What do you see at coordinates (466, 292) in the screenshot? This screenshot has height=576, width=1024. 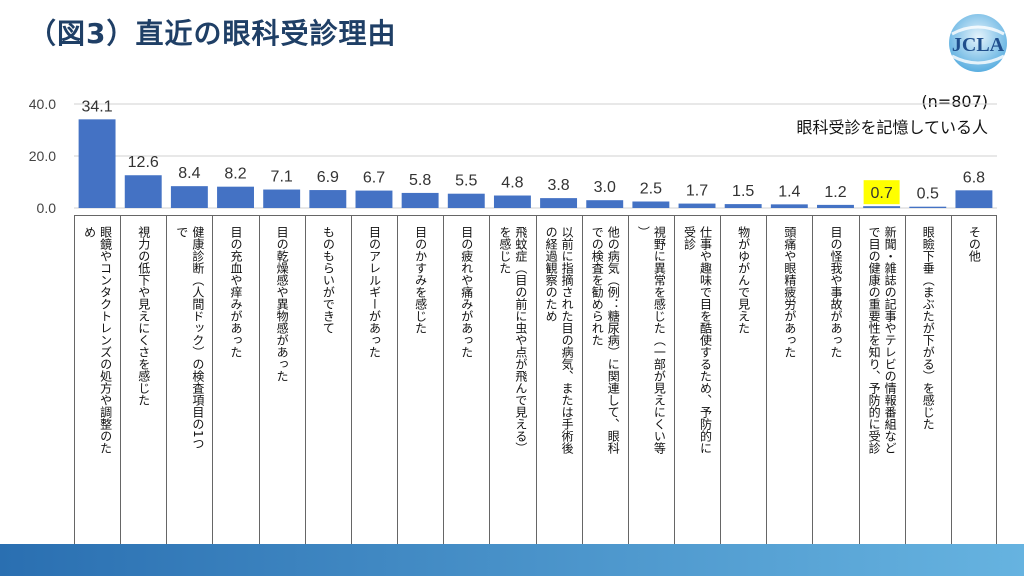 I see `category-label: 目の疲れや痛みがあった` at bounding box center [466, 292].